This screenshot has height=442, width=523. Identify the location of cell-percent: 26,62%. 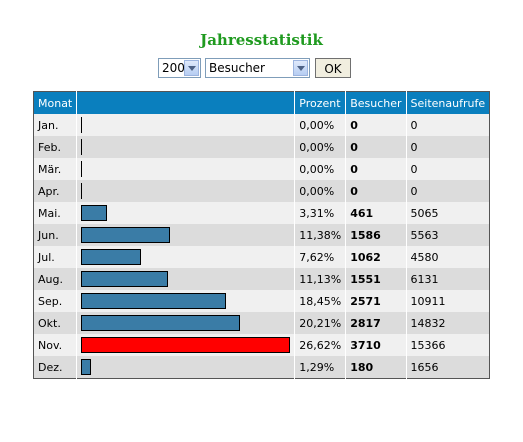
(320, 345).